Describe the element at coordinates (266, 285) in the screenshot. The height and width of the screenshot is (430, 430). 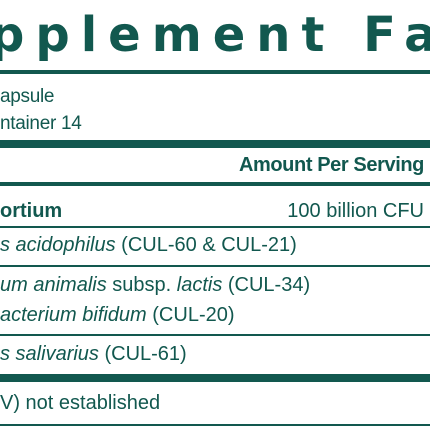
I see `strain-code: (CUL-34)` at that location.